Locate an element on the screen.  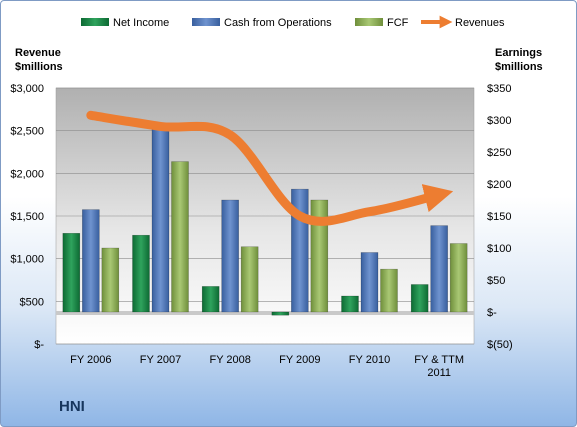
right-tick-label: $150 is located at coordinates (499, 217).